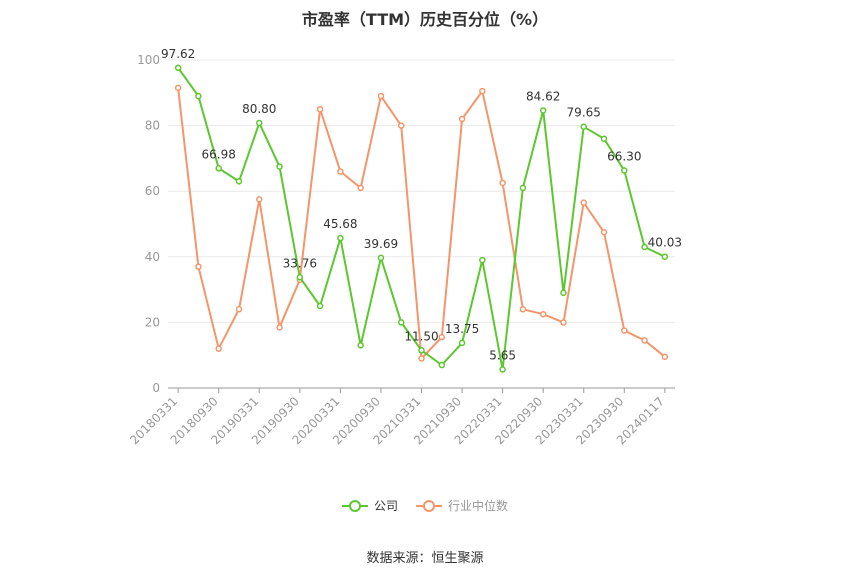  Describe the element at coordinates (478, 506) in the screenshot. I see `legend-label-industry-median: 行业中位数` at that location.